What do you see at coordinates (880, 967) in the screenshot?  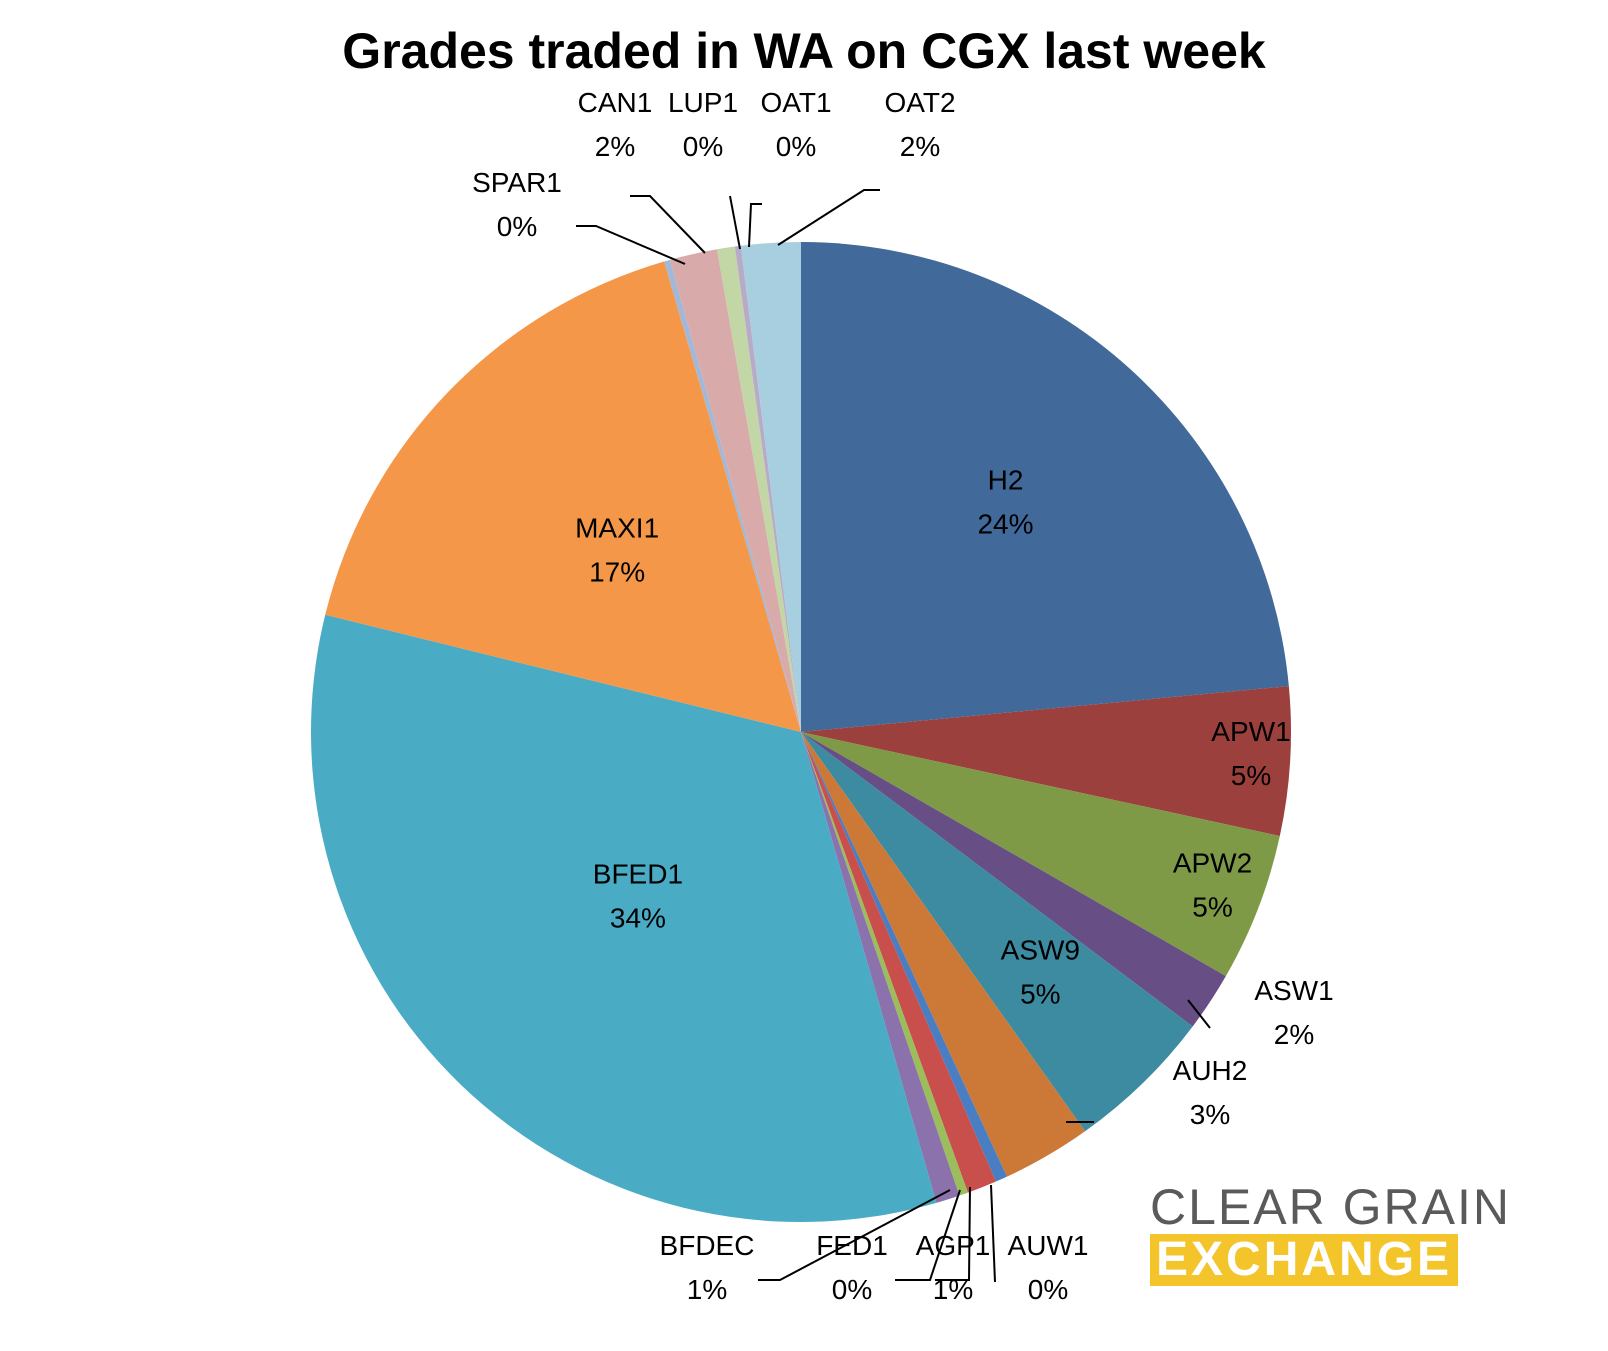 I see `pie-slice-bfdec` at bounding box center [880, 967].